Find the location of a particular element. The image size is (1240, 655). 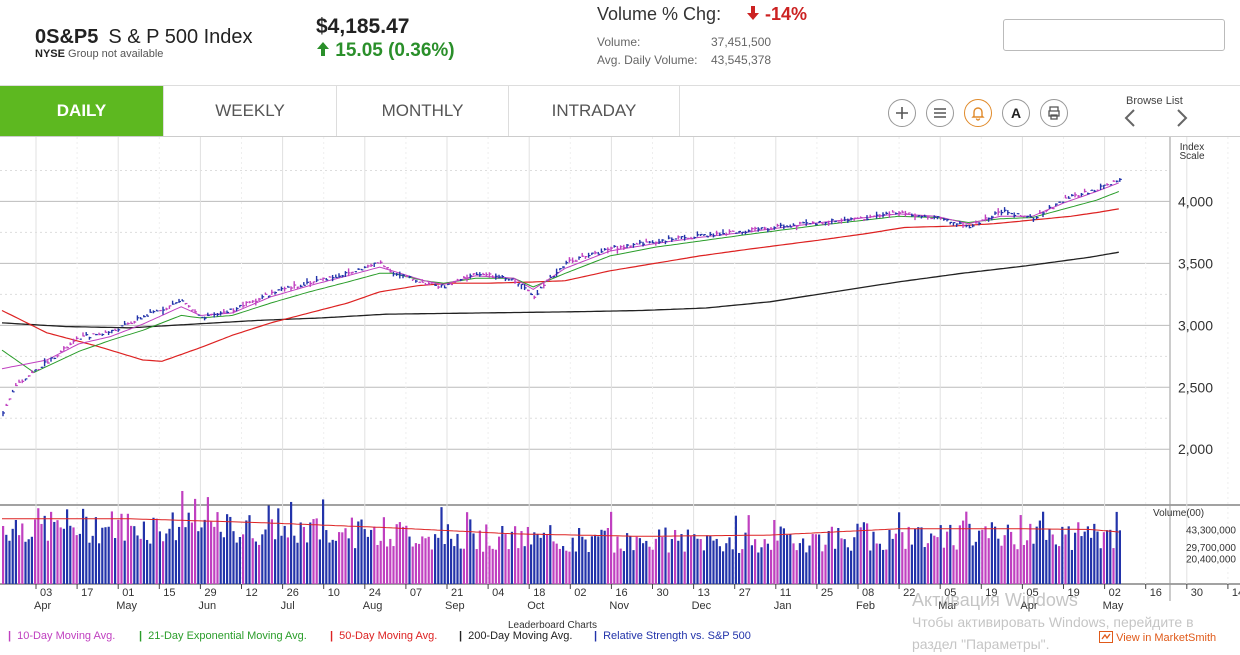

x-day-label: 14 is located at coordinates (1236, 593).